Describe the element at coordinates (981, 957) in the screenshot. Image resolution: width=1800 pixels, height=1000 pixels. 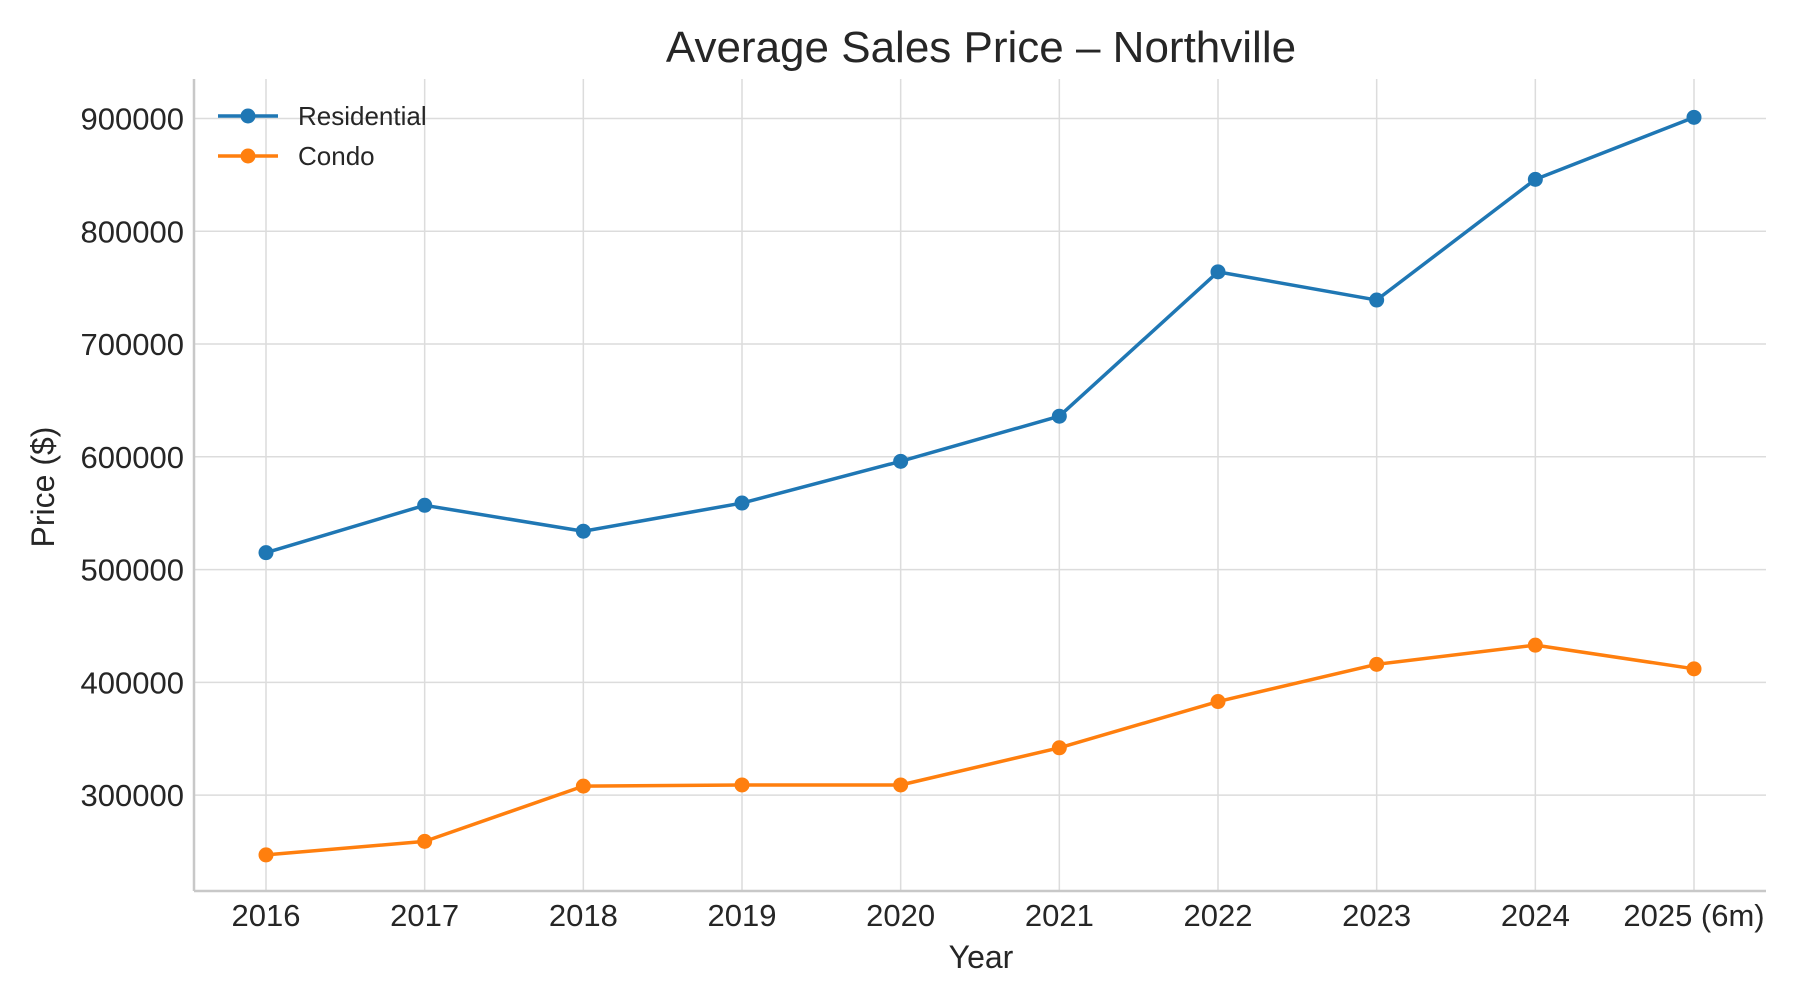
I see `x-axis-label: Year` at that location.